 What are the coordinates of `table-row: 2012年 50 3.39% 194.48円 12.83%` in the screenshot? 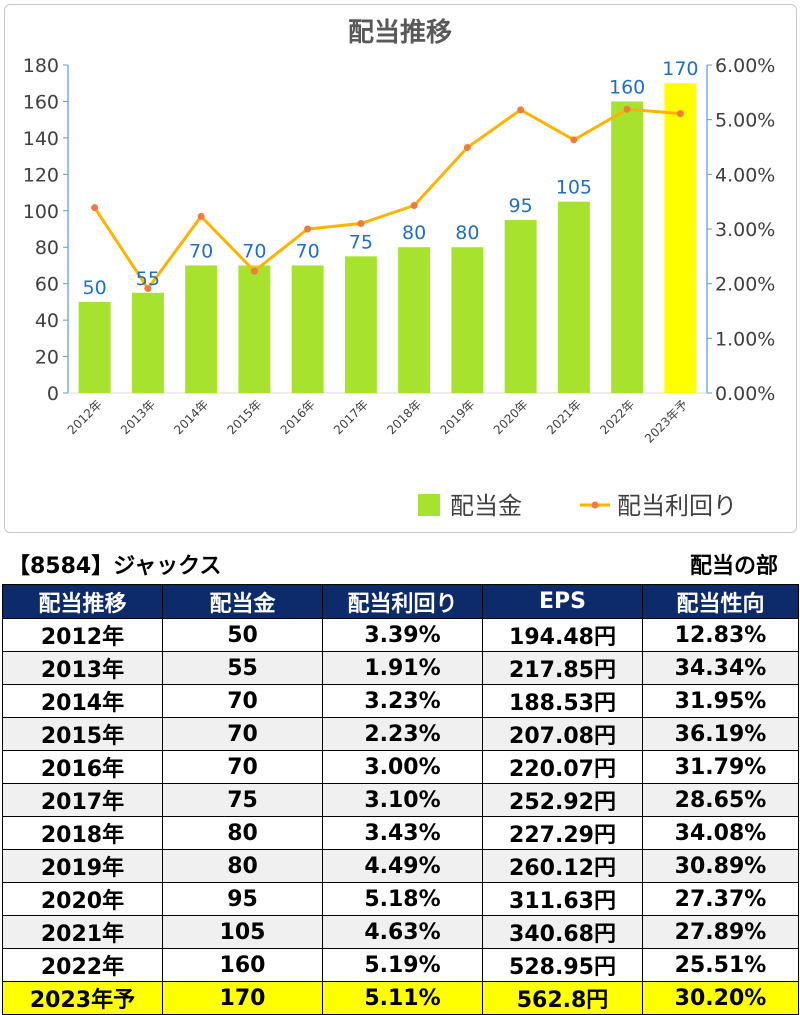 It's located at (400, 635).